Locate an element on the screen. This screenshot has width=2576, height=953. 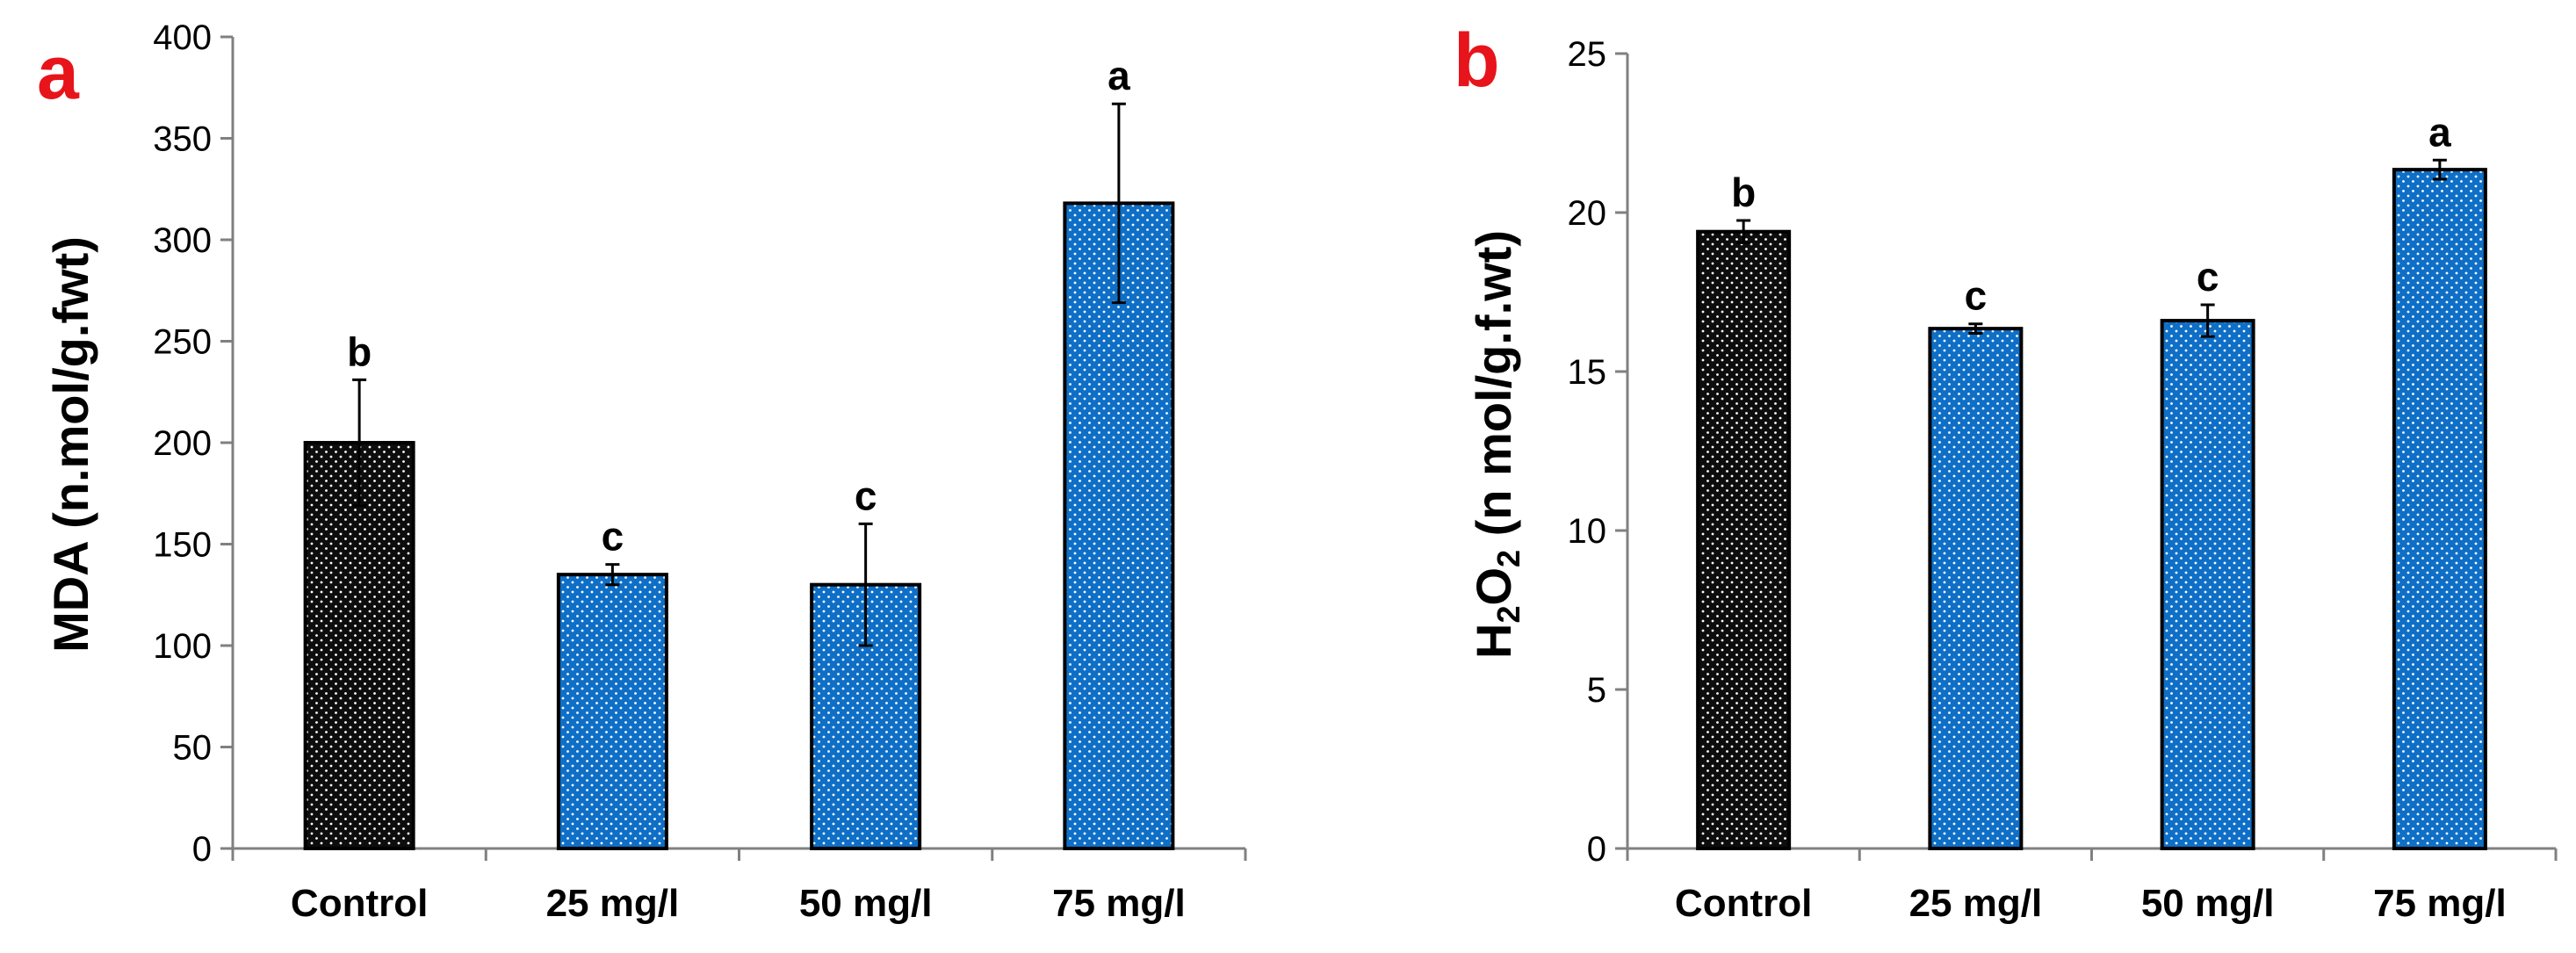
y-axis-label-b-sub2: 2 is located at coordinates (1508, 558).